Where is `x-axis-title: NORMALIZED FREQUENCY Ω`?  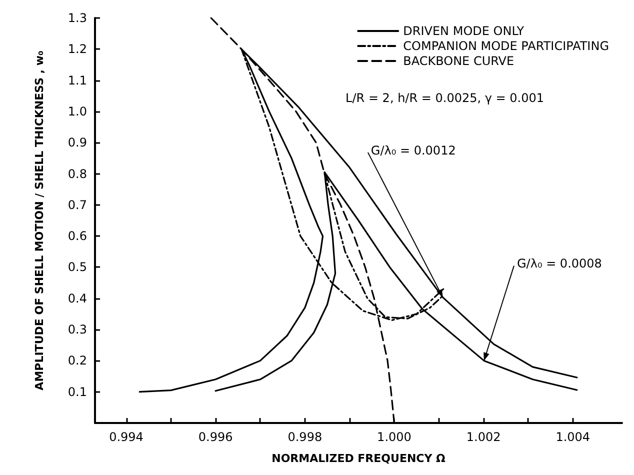 x-axis-title: NORMALIZED FREQUENCY Ω is located at coordinates (359, 458).